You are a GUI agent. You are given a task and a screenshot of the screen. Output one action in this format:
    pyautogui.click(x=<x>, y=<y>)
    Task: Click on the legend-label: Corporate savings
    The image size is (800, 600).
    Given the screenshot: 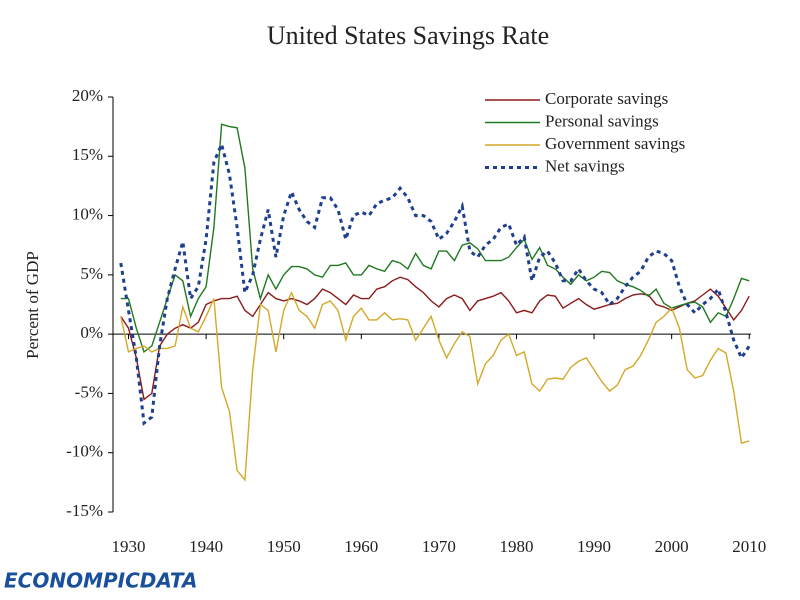 What is the action you would take?
    pyautogui.click(x=606, y=98)
    